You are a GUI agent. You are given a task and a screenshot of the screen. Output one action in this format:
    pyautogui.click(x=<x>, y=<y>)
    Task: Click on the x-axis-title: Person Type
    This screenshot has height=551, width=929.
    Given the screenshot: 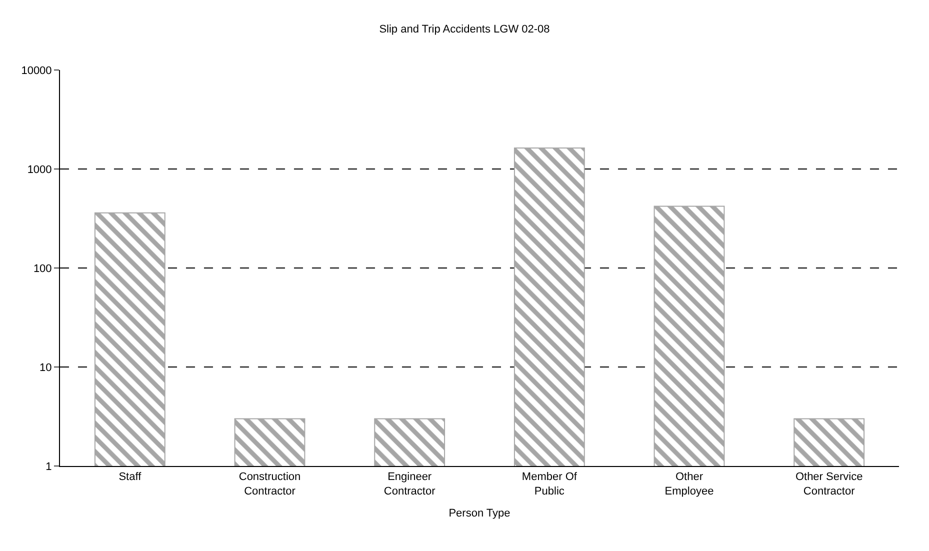 What is the action you would take?
    pyautogui.click(x=479, y=514)
    